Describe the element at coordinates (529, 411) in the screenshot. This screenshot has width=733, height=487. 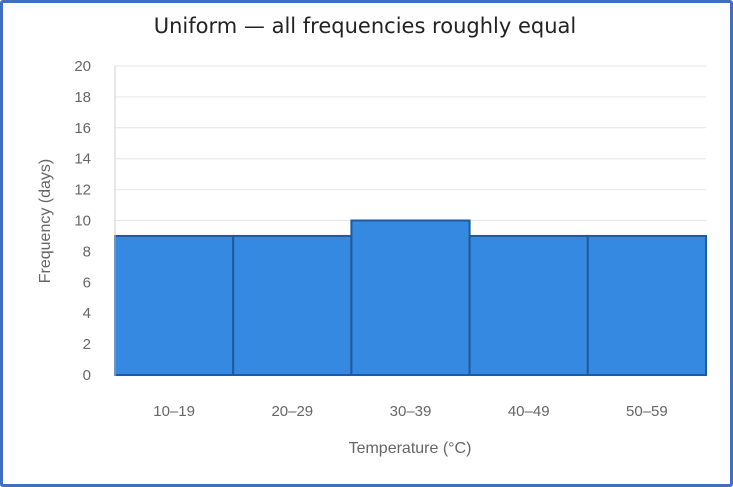
I see `x-tick-label: 40–49` at that location.